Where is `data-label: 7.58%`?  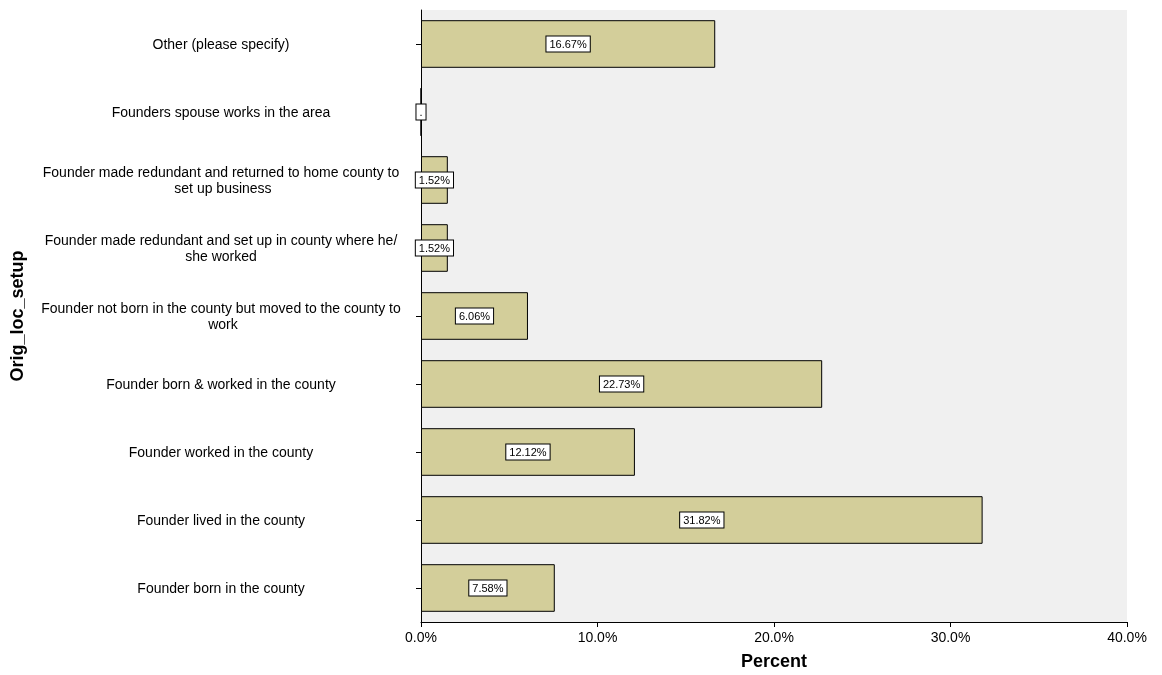 data-label: 7.58% is located at coordinates (488, 588).